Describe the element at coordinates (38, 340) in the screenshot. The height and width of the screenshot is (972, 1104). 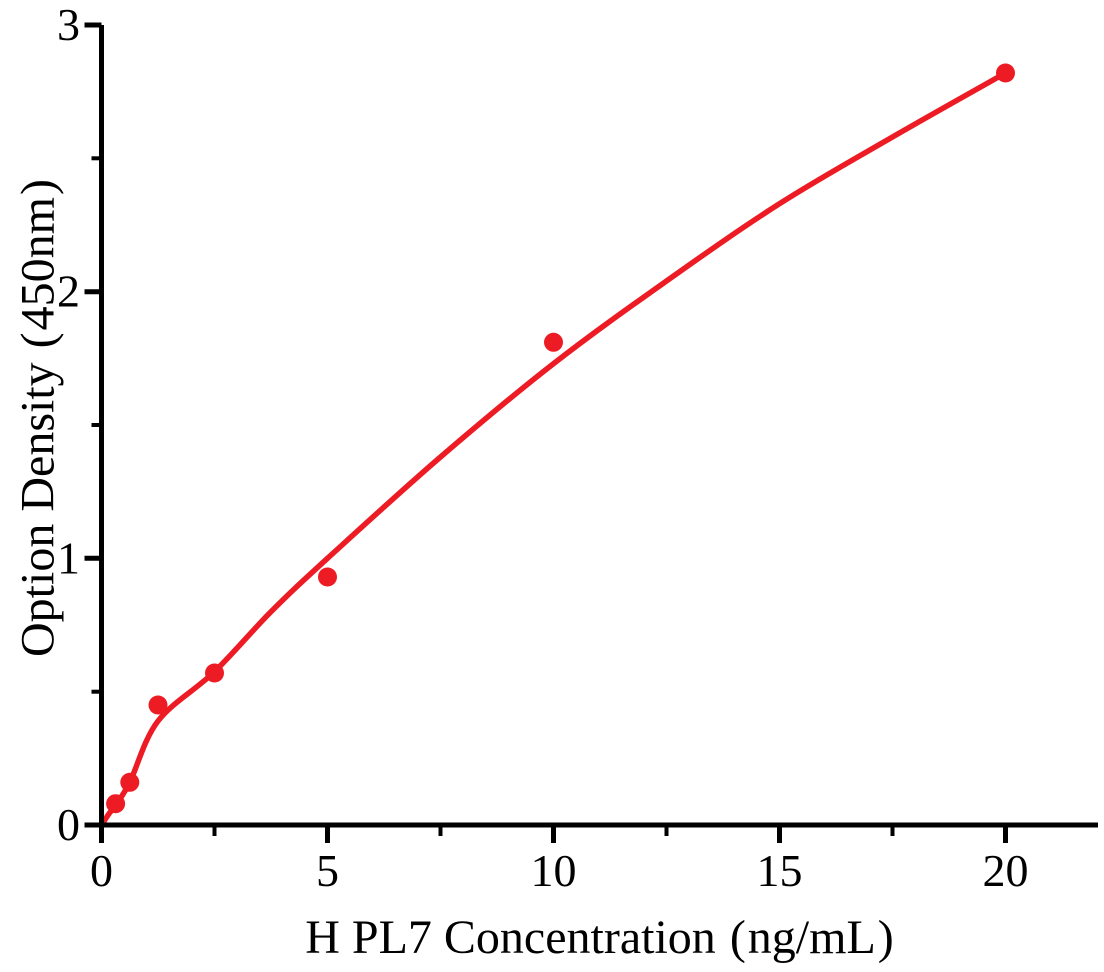
I see `y-axis-title-paren-open-icon: (` at that location.